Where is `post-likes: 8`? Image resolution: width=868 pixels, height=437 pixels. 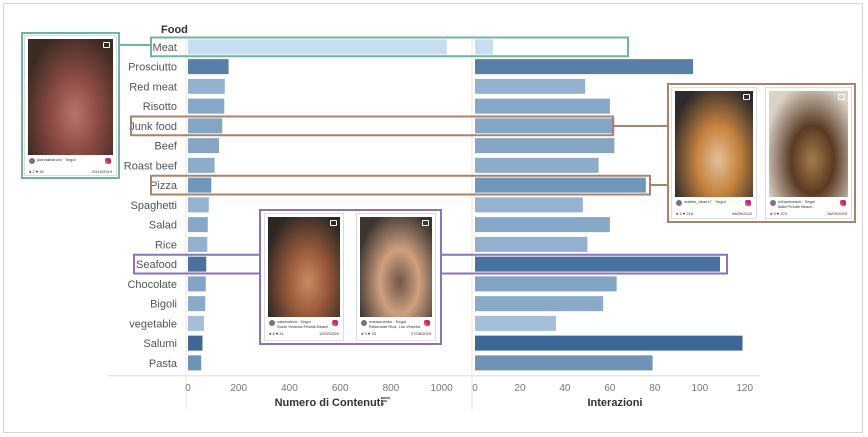 post-likes: 8 is located at coordinates (273, 333).